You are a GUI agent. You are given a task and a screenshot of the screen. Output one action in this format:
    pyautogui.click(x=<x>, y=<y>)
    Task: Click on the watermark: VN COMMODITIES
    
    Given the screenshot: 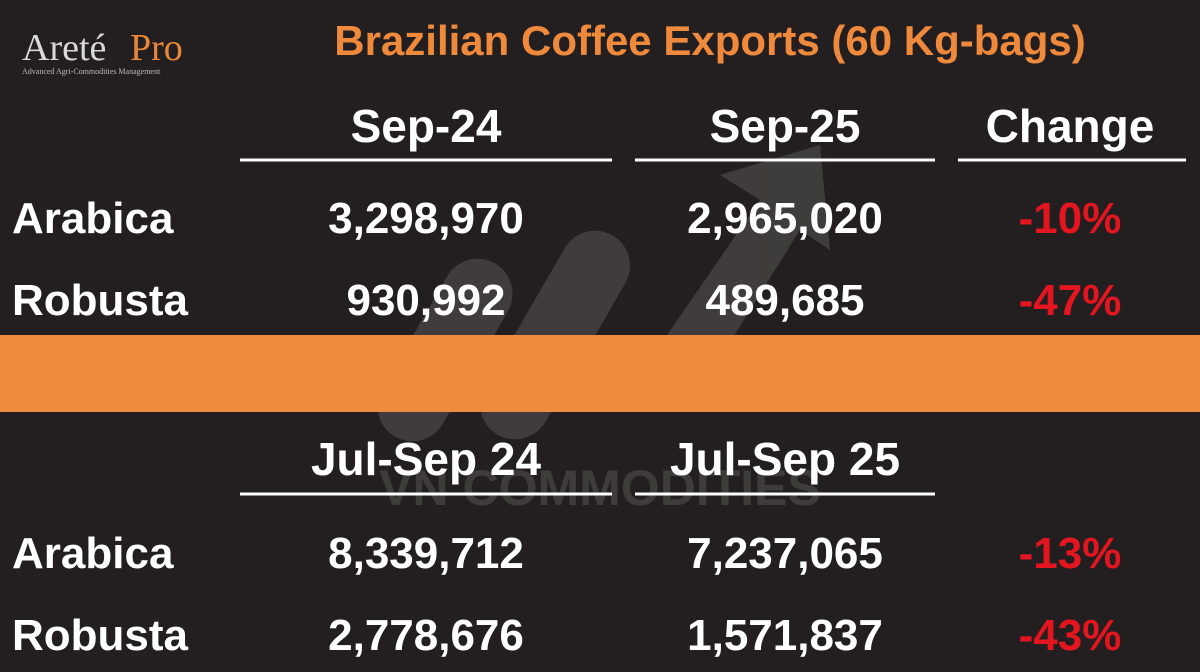 What is the action you would take?
    pyautogui.click(x=600, y=488)
    